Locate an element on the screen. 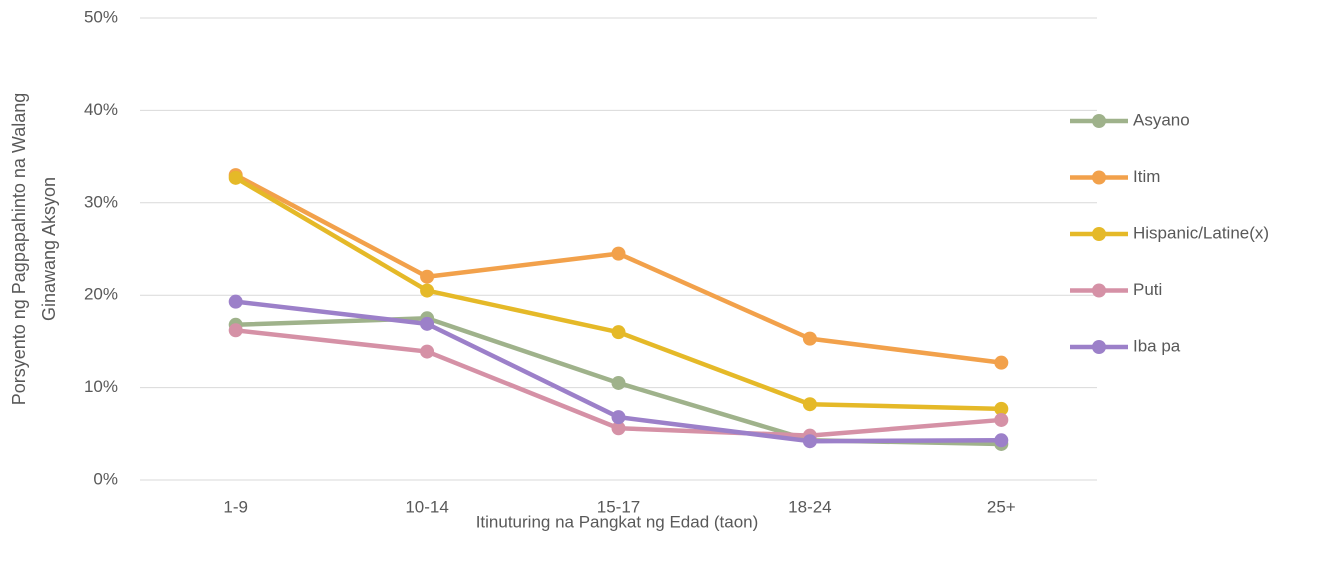 Image resolution: width=1322 pixels, height=563 pixels. legend-label: Asyano is located at coordinates (1161, 119).